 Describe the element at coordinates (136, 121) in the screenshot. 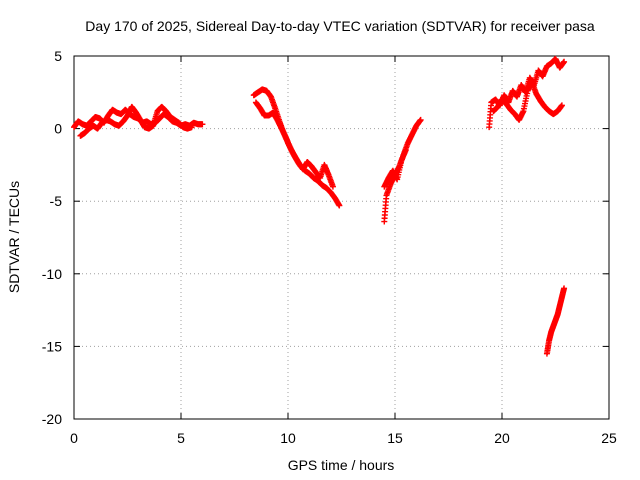

I see `series-arc-1b` at that location.